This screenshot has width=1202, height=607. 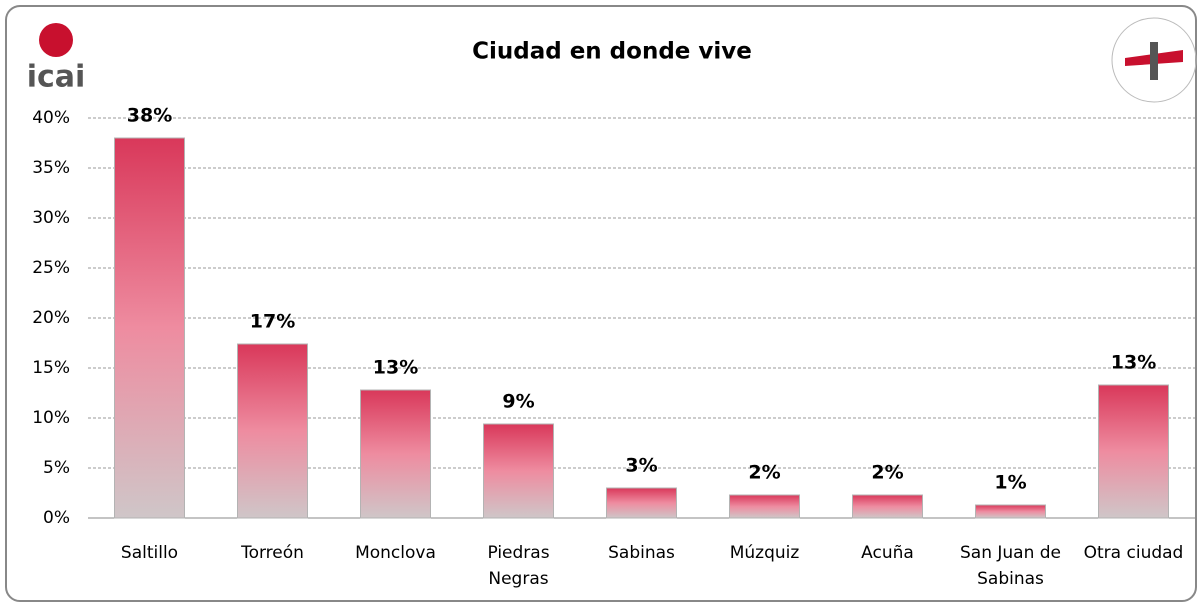 I want to click on x-tick-label: San Juan de Sabinas, so click(x=1010, y=566).